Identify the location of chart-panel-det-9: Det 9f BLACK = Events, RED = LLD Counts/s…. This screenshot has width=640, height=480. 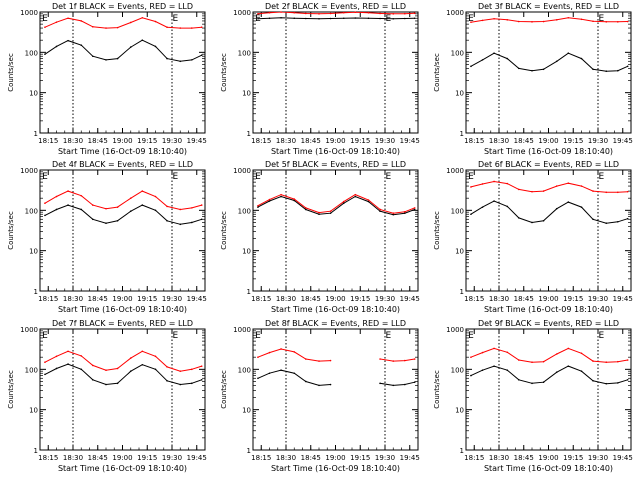
(533, 396).